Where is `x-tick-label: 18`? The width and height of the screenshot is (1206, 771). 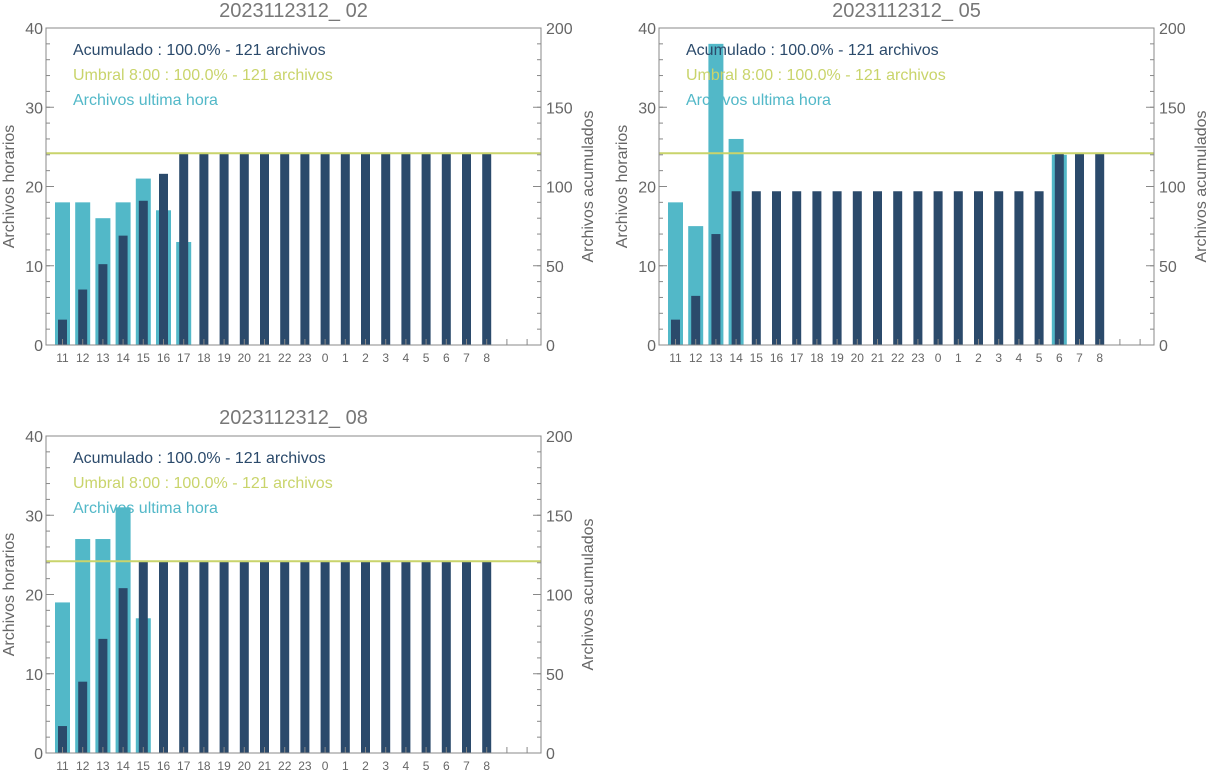
x-tick-label: 18 is located at coordinates (817, 358).